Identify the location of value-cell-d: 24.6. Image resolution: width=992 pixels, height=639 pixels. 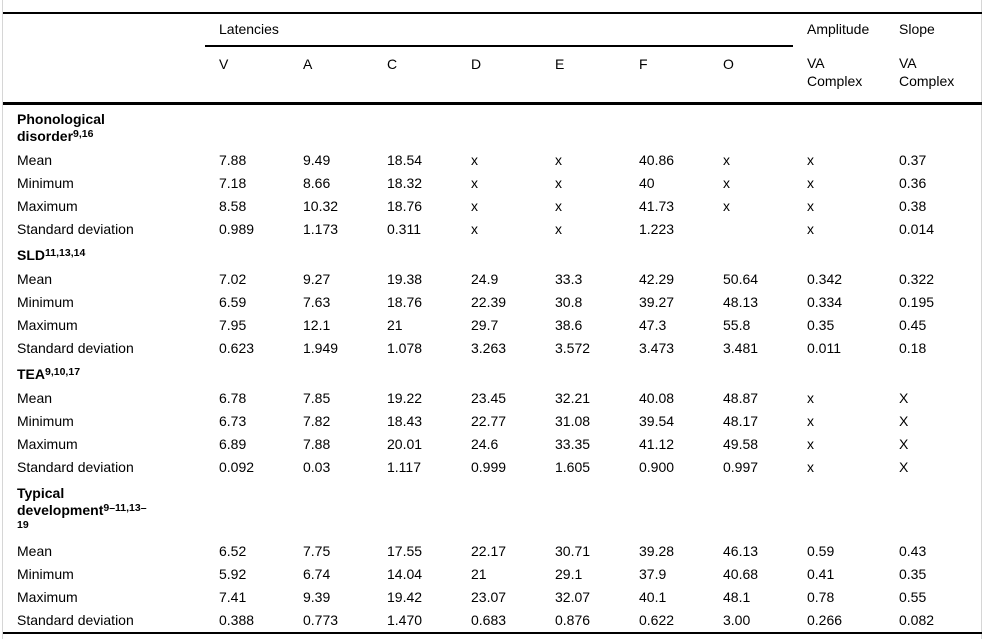
(485, 444).